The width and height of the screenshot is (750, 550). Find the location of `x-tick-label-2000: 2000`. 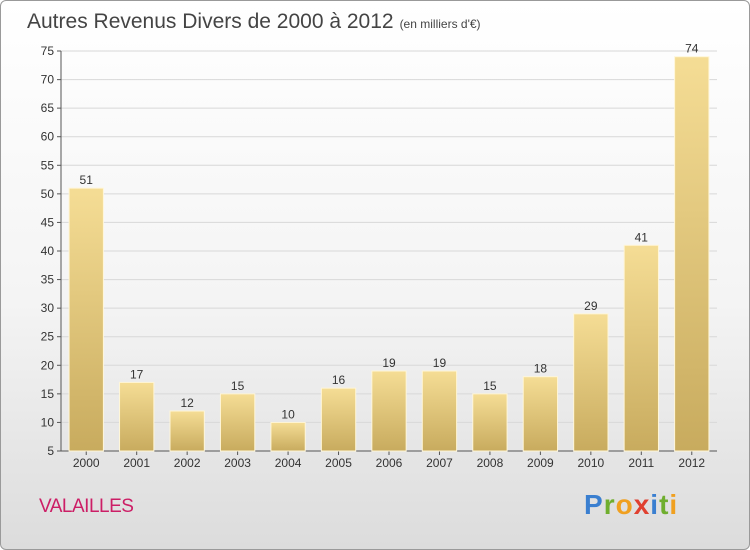

x-tick-label-2000: 2000 is located at coordinates (86, 463).